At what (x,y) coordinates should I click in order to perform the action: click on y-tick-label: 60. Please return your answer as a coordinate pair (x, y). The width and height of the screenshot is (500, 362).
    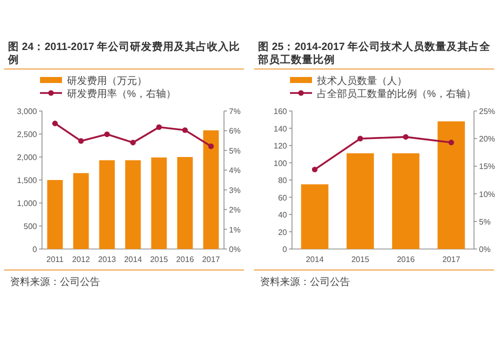
    Looking at the image, I should click on (283, 197).